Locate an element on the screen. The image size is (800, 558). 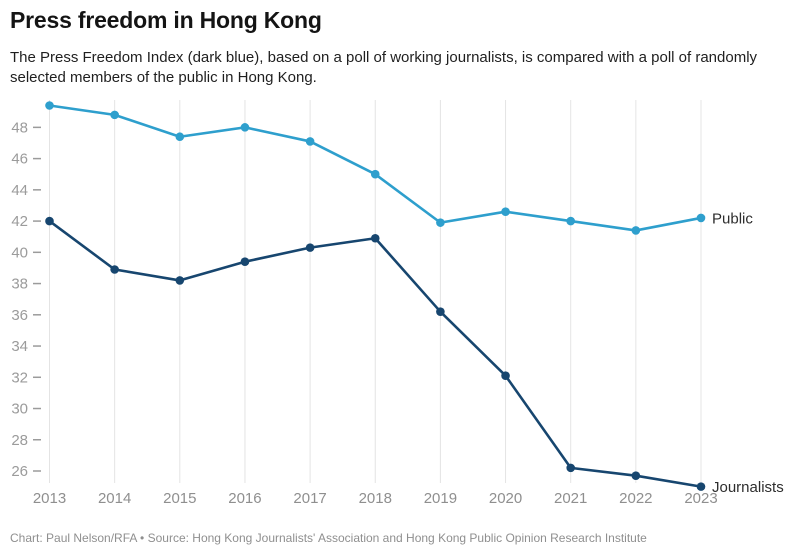
public-point-2023 is located at coordinates (701, 218).